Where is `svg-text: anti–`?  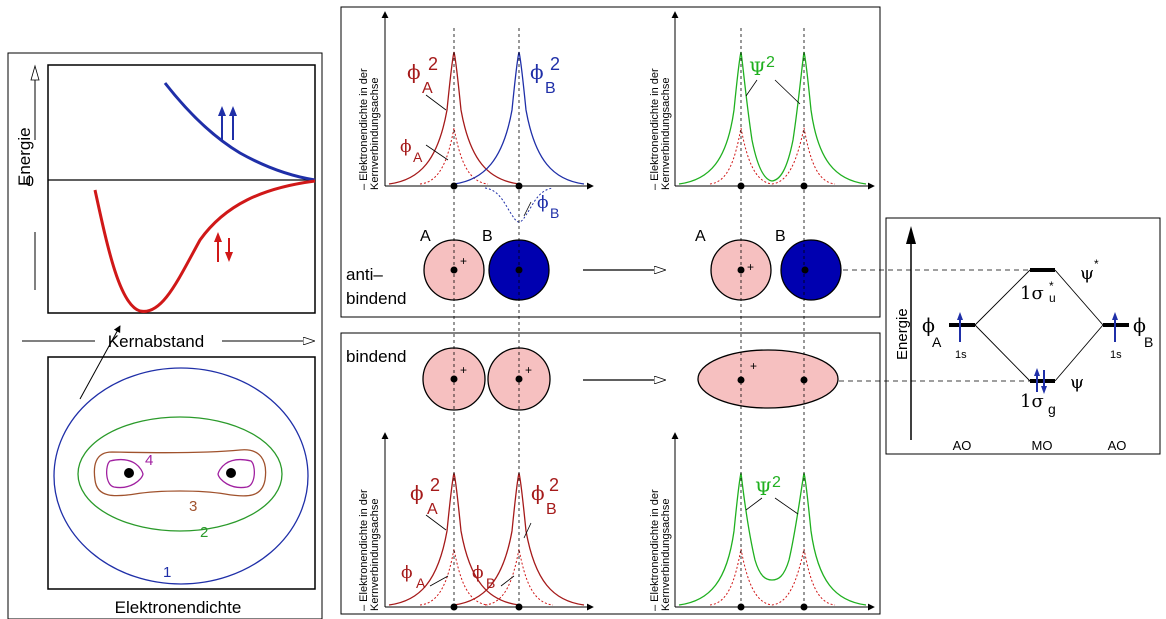 svg-text: anti– is located at coordinates (364, 274).